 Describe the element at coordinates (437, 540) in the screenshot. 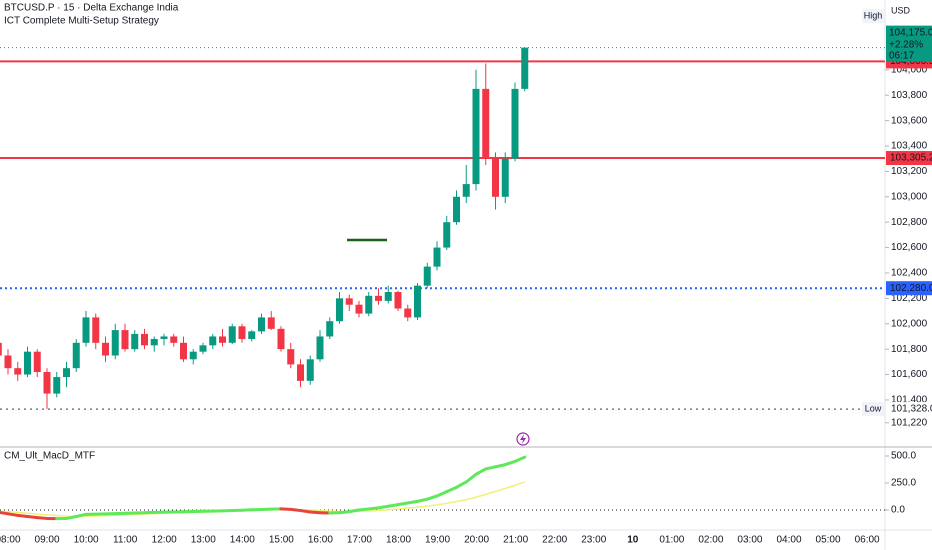

I see `x-tick-label: 19:00` at that location.